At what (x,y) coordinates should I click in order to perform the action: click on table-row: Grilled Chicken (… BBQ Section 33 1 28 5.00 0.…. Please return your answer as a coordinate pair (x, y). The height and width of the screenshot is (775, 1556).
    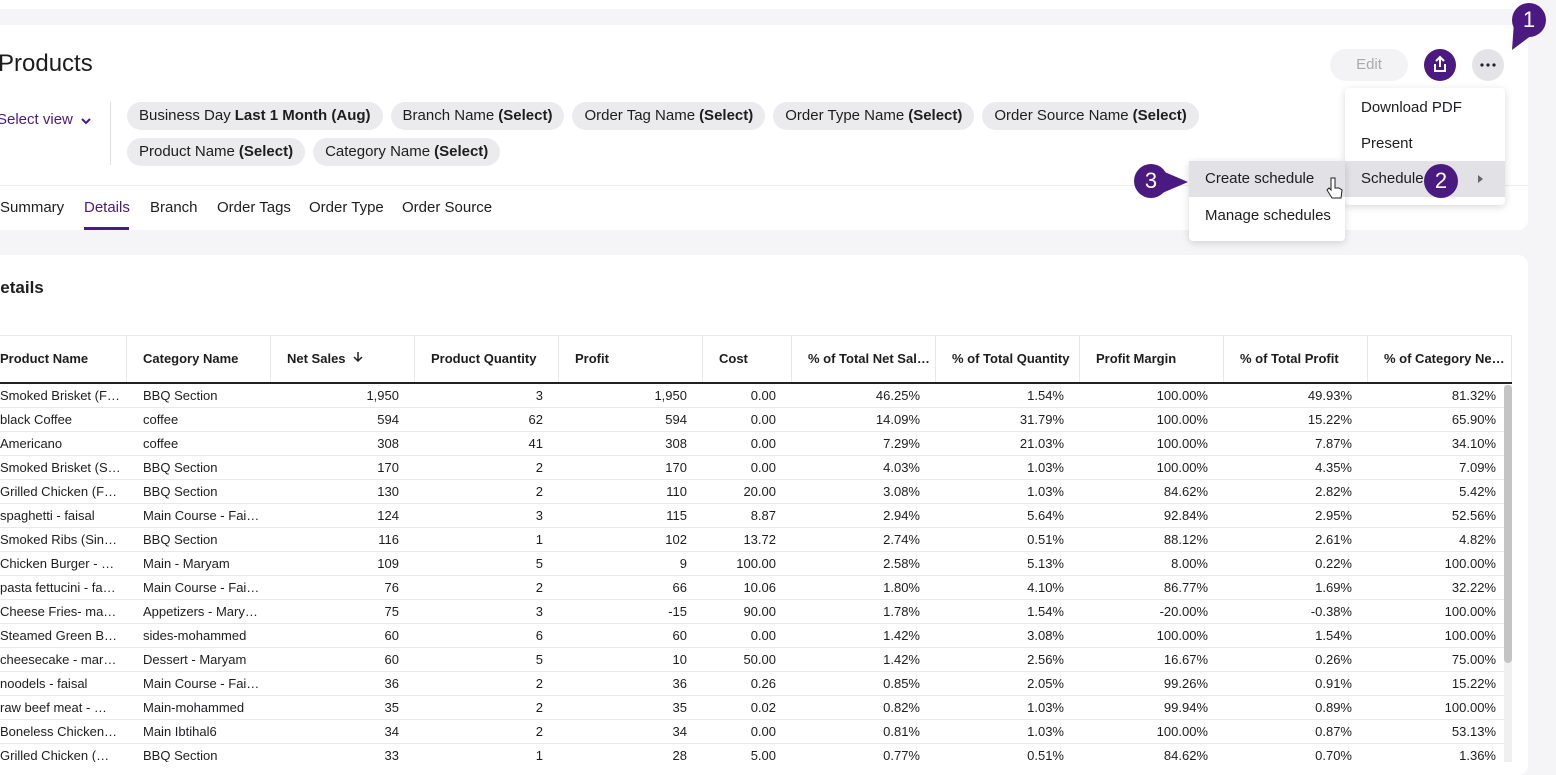
    Looking at the image, I should click on (756, 753).